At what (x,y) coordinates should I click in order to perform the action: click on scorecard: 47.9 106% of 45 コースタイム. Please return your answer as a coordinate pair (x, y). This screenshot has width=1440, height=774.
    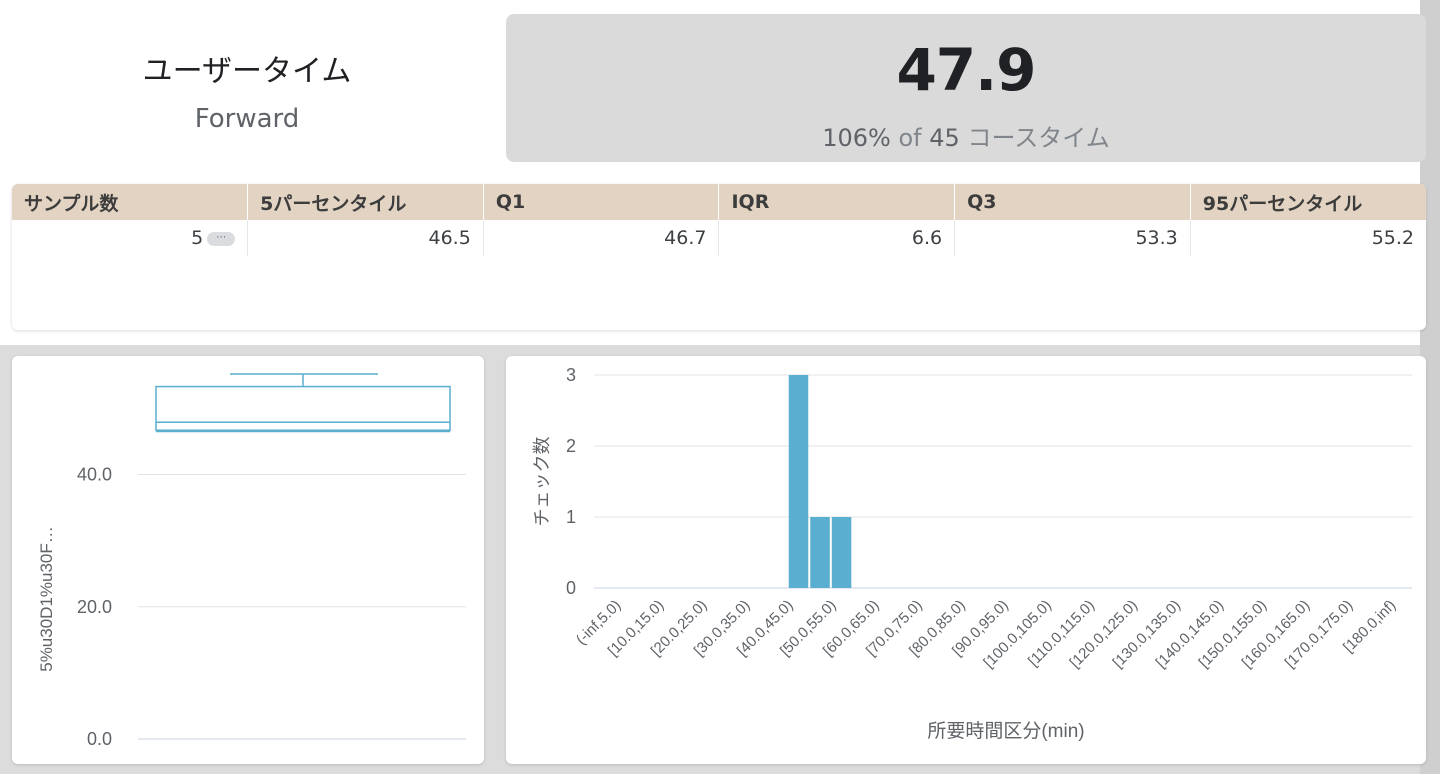
    Looking at the image, I should click on (966, 88).